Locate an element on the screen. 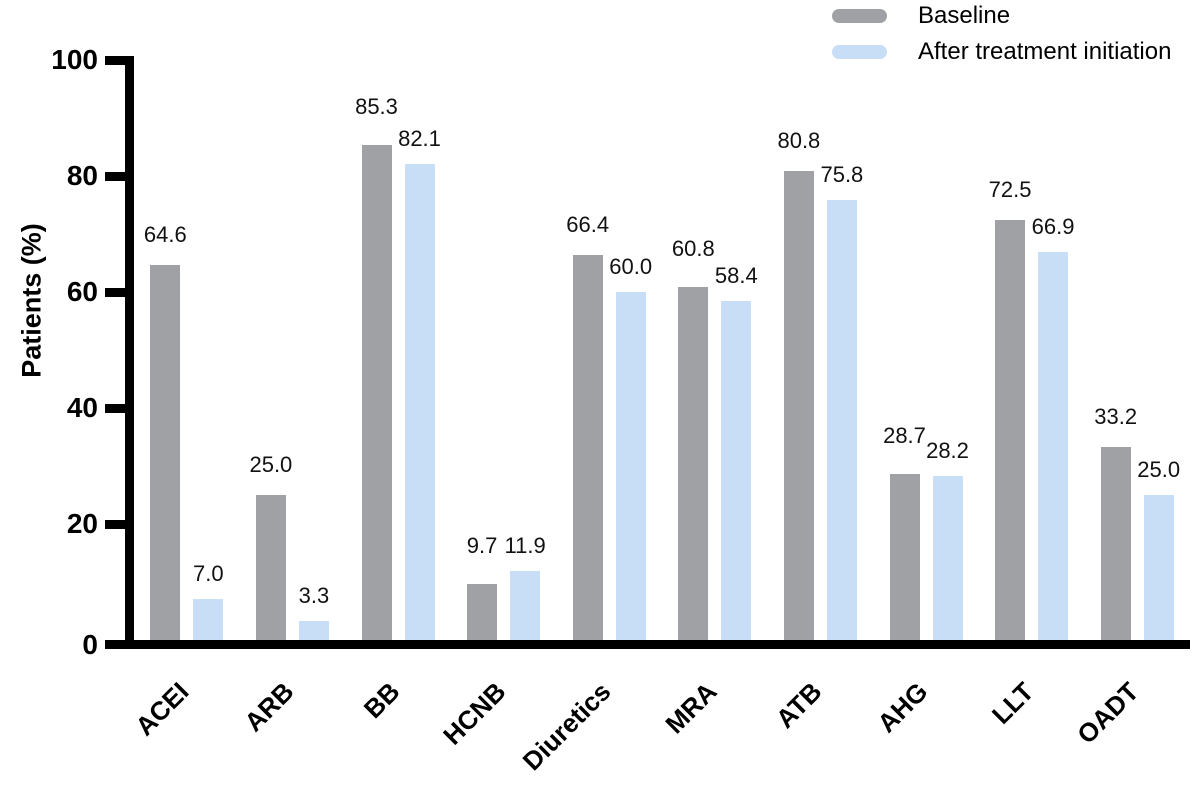 The image size is (1200, 787). legend-item-baseline: Baseline is located at coordinates (1001, 16).